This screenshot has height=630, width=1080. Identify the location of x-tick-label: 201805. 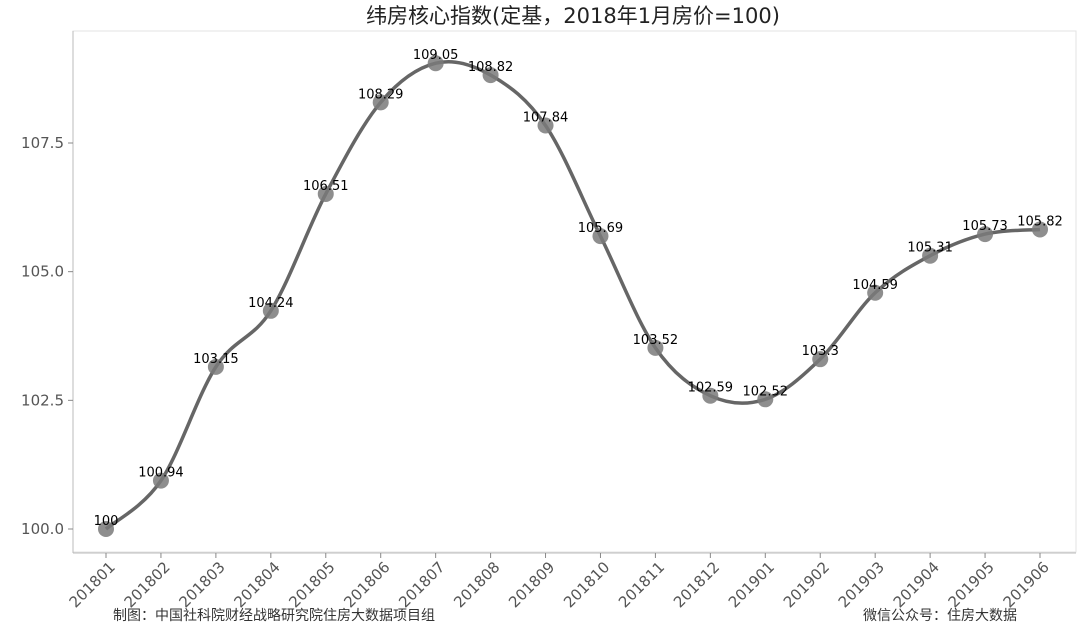
(311, 584).